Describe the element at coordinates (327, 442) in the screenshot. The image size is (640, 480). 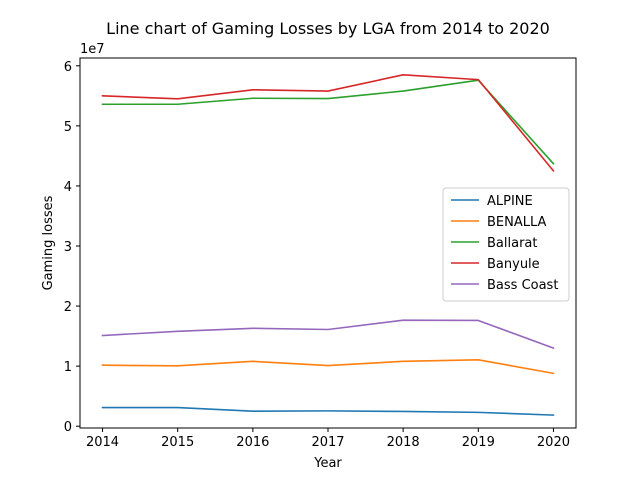
I see `x-tick-label: 2017` at that location.